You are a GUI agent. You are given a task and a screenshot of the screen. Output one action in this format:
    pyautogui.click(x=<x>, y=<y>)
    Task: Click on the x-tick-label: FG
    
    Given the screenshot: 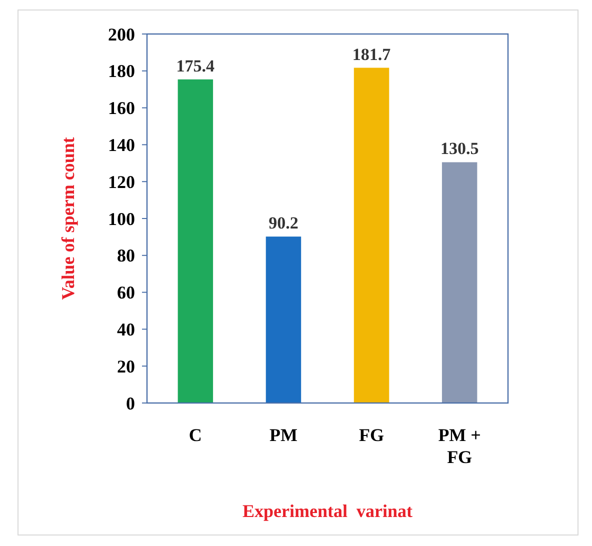 What is the action you would take?
    pyautogui.click(x=371, y=435)
    